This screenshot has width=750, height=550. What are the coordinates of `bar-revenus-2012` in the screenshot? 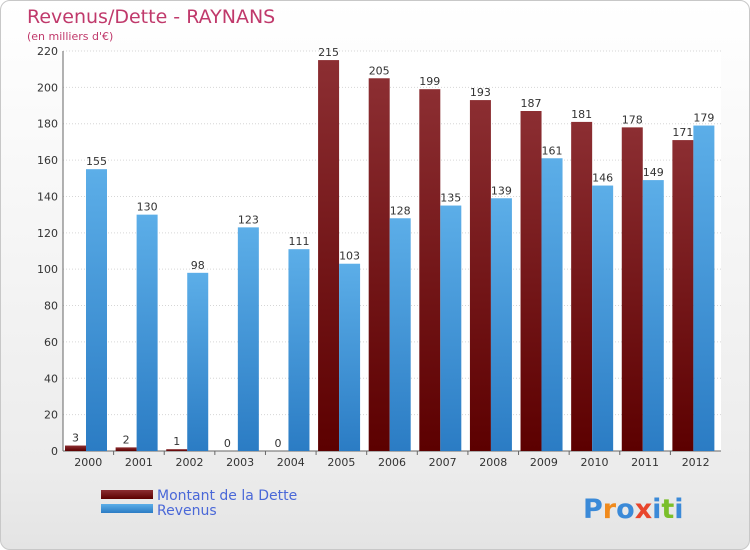 It's located at (704, 288).